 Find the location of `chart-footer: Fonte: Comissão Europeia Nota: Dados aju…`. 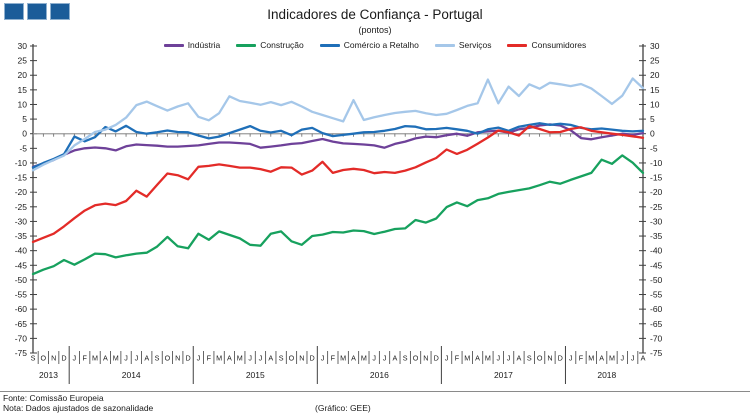

chart-footer: Fonte: Comissão Europeia Nota: Dados aju… is located at coordinates (375, 405).